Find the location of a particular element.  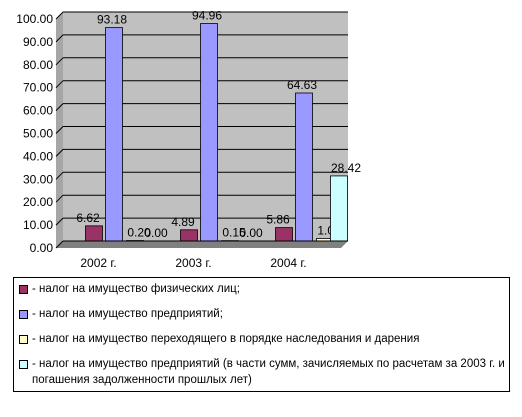

legend-item: - налог на имущество предприятий; is located at coordinates (263, 314).